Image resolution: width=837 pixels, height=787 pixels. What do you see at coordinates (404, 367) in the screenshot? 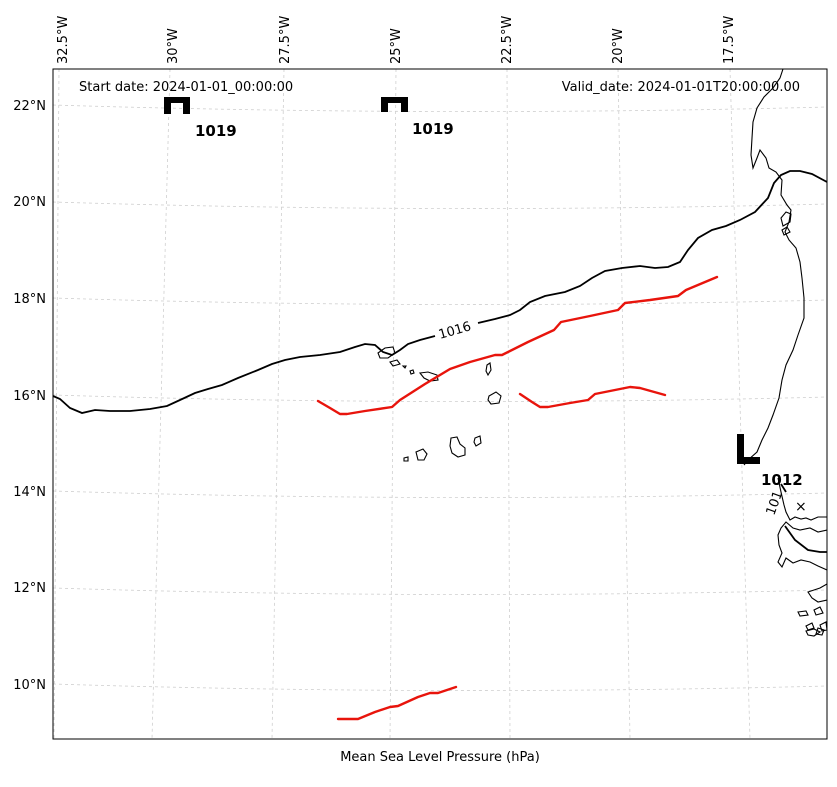
I see `island-santa-luzia` at bounding box center [404, 367].